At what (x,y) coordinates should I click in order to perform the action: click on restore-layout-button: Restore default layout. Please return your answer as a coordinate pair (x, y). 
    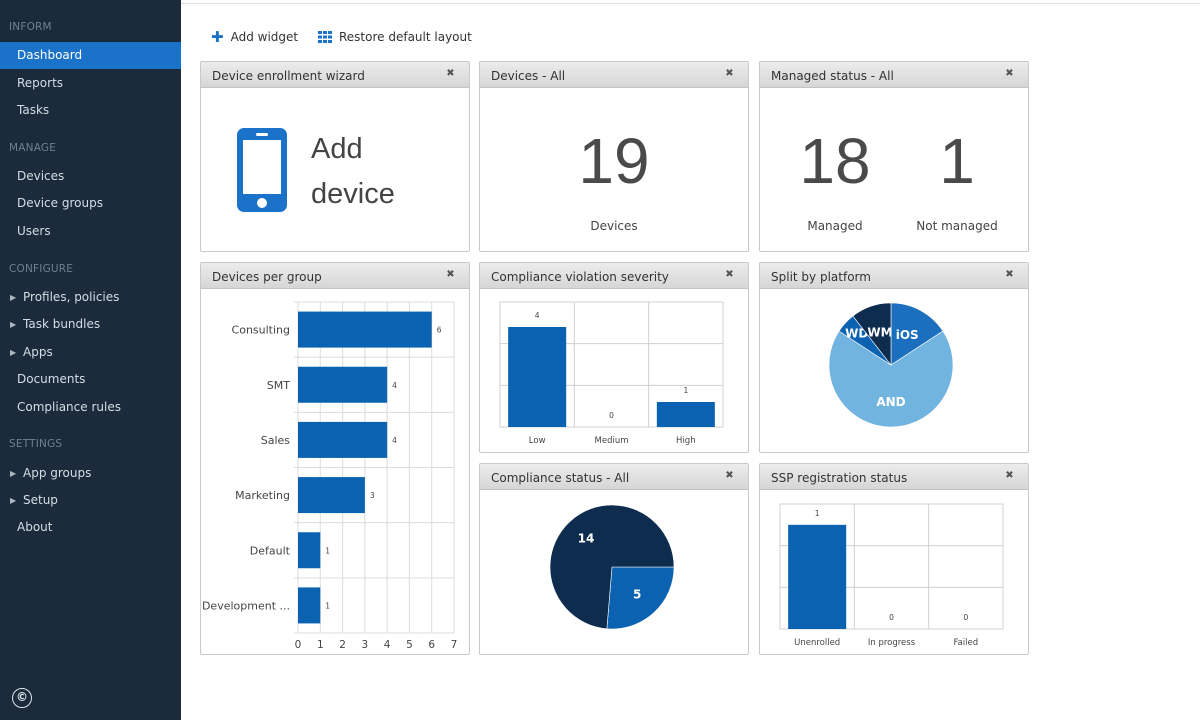
    Looking at the image, I should click on (395, 37).